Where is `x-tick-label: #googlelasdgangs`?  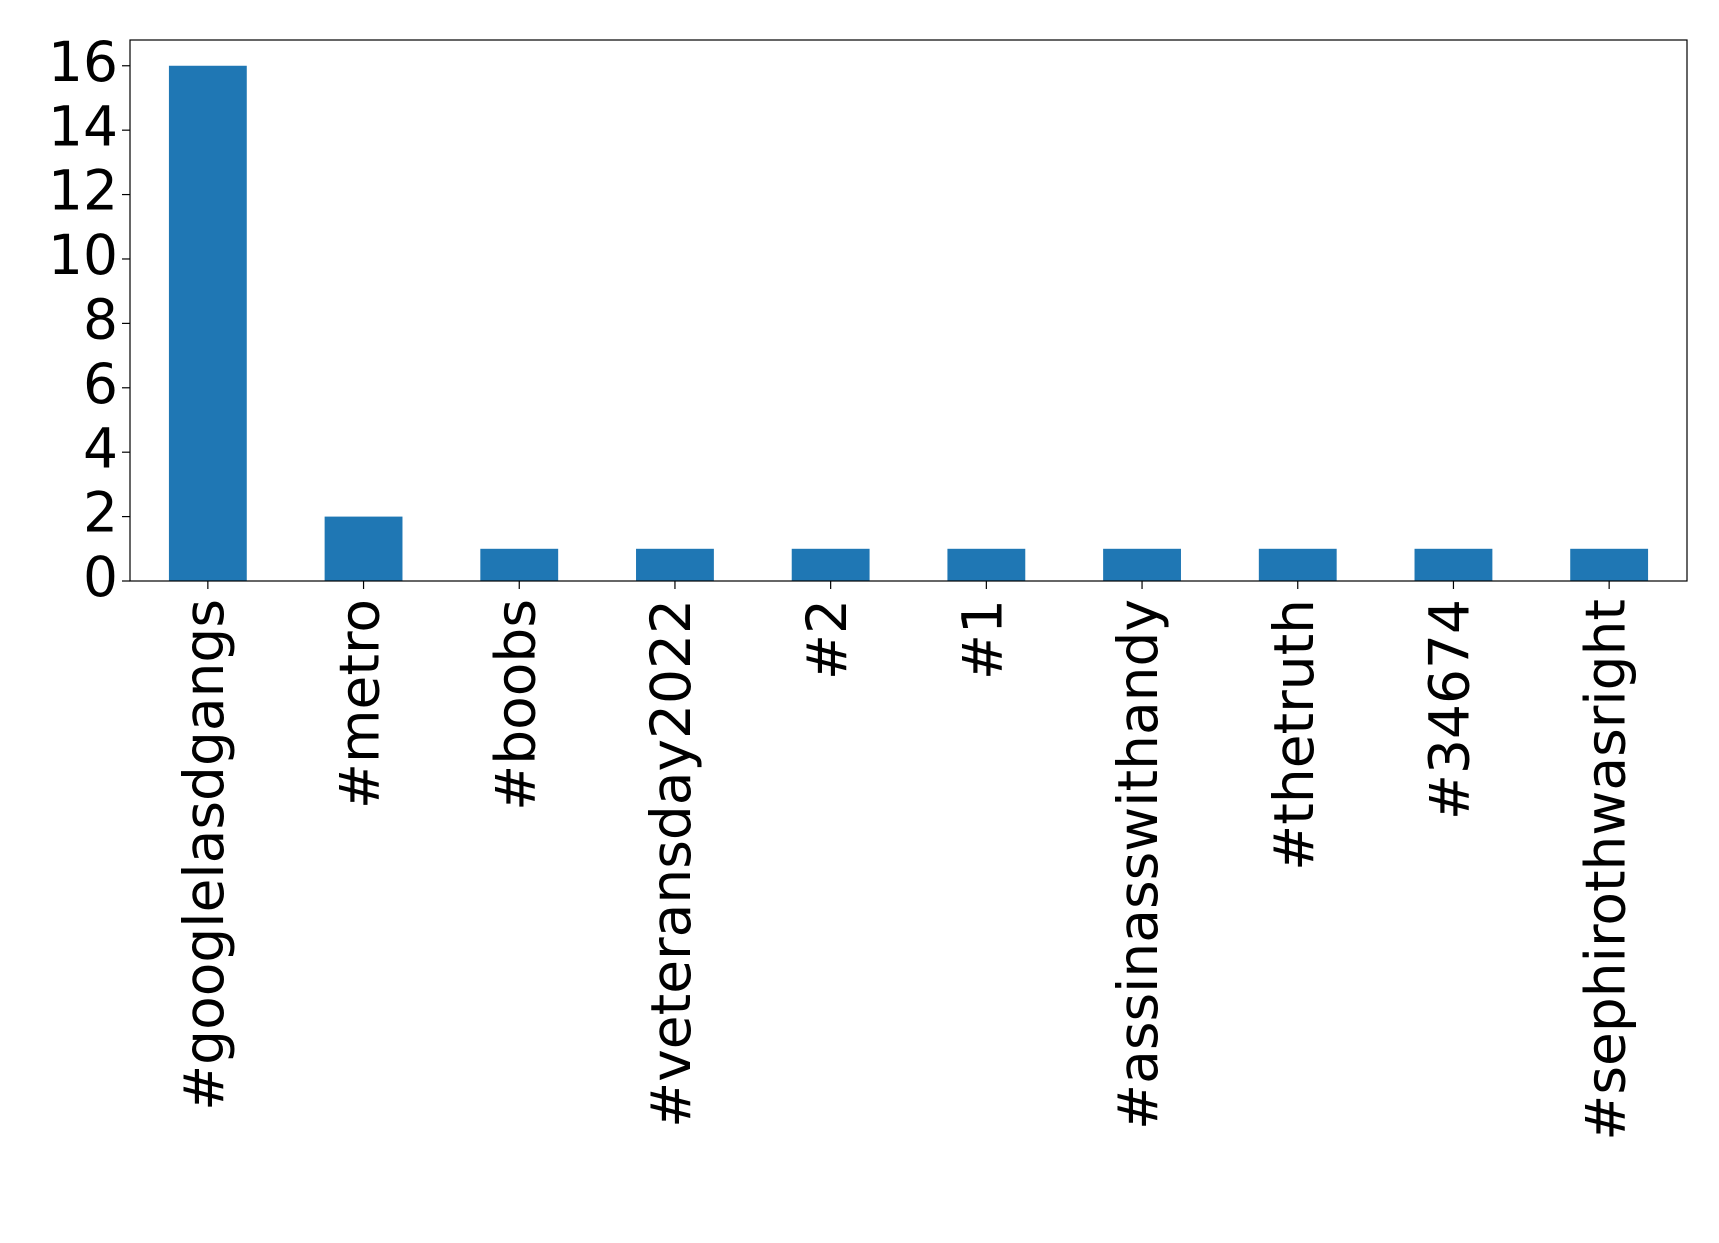 x-tick-label: #googlelasdgangs is located at coordinates (204, 855).